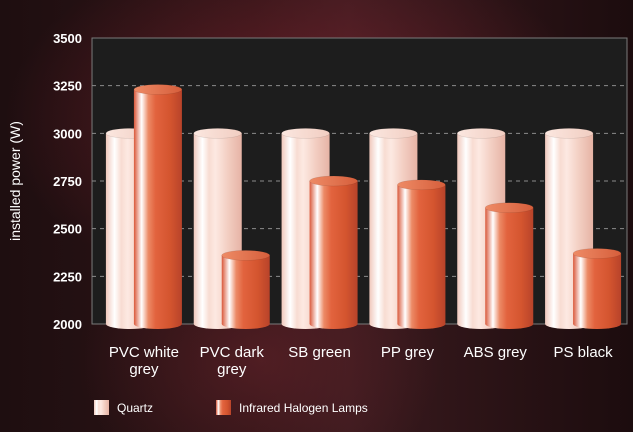  I want to click on category-label: PS black, so click(583, 352).